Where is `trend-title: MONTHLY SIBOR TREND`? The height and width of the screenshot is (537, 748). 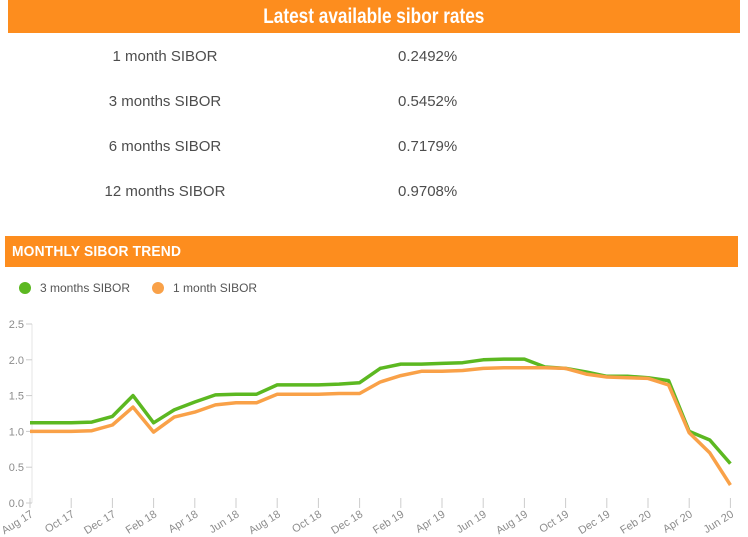
trend-title: MONTHLY SIBOR TREND is located at coordinates (97, 251).